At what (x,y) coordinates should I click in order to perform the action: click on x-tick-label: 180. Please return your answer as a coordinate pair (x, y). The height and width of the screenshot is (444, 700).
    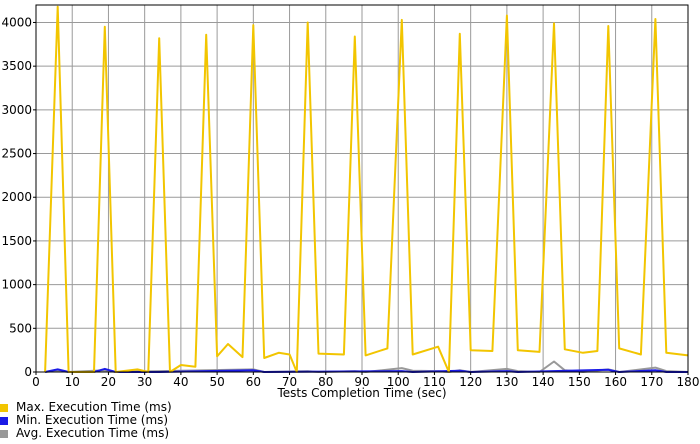
    Looking at the image, I should click on (688, 382).